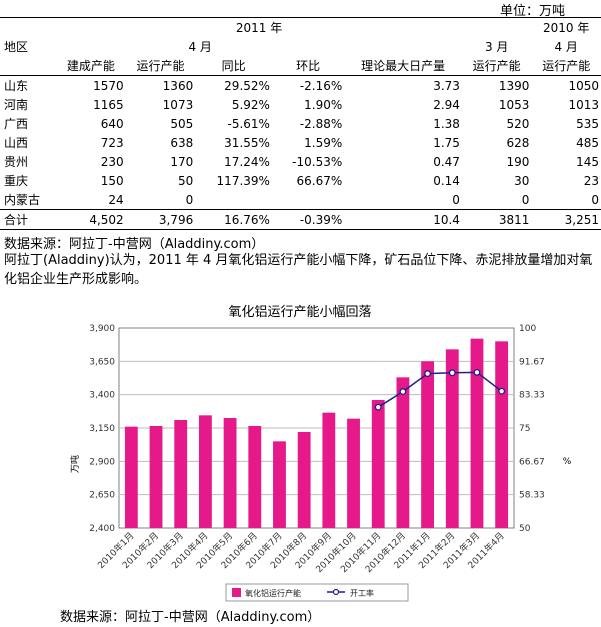 The image size is (601, 627). Describe the element at coordinates (250, 104) in the screenshot. I see `value-cell: 5.92%` at that location.